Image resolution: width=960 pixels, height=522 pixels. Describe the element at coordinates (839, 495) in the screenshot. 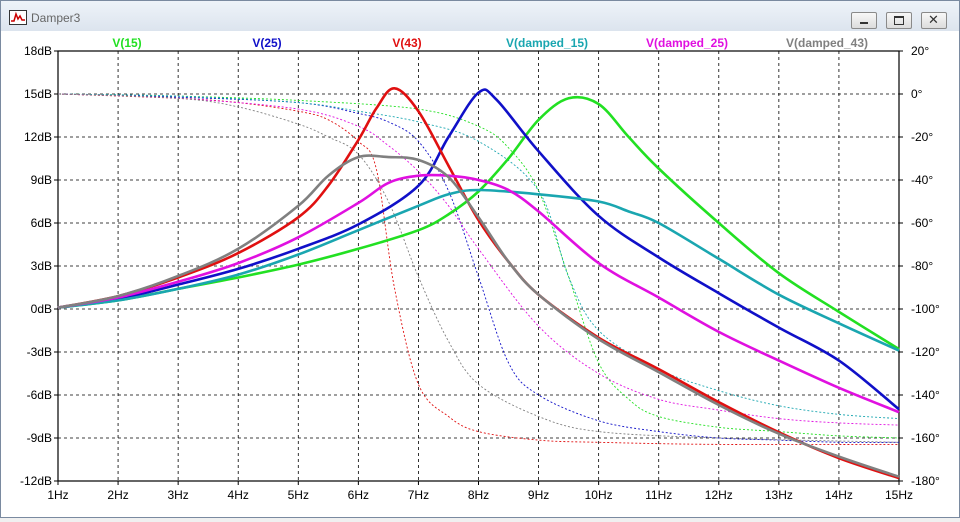

I see `x-tick-label: 14Hz` at that location.